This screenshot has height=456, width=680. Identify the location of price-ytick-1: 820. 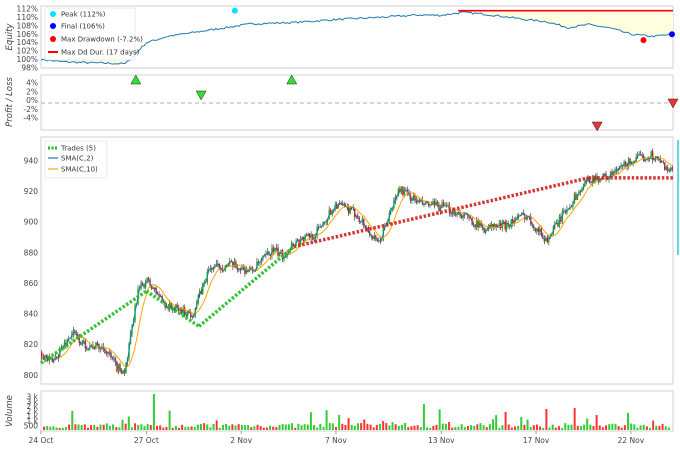
(31, 344).